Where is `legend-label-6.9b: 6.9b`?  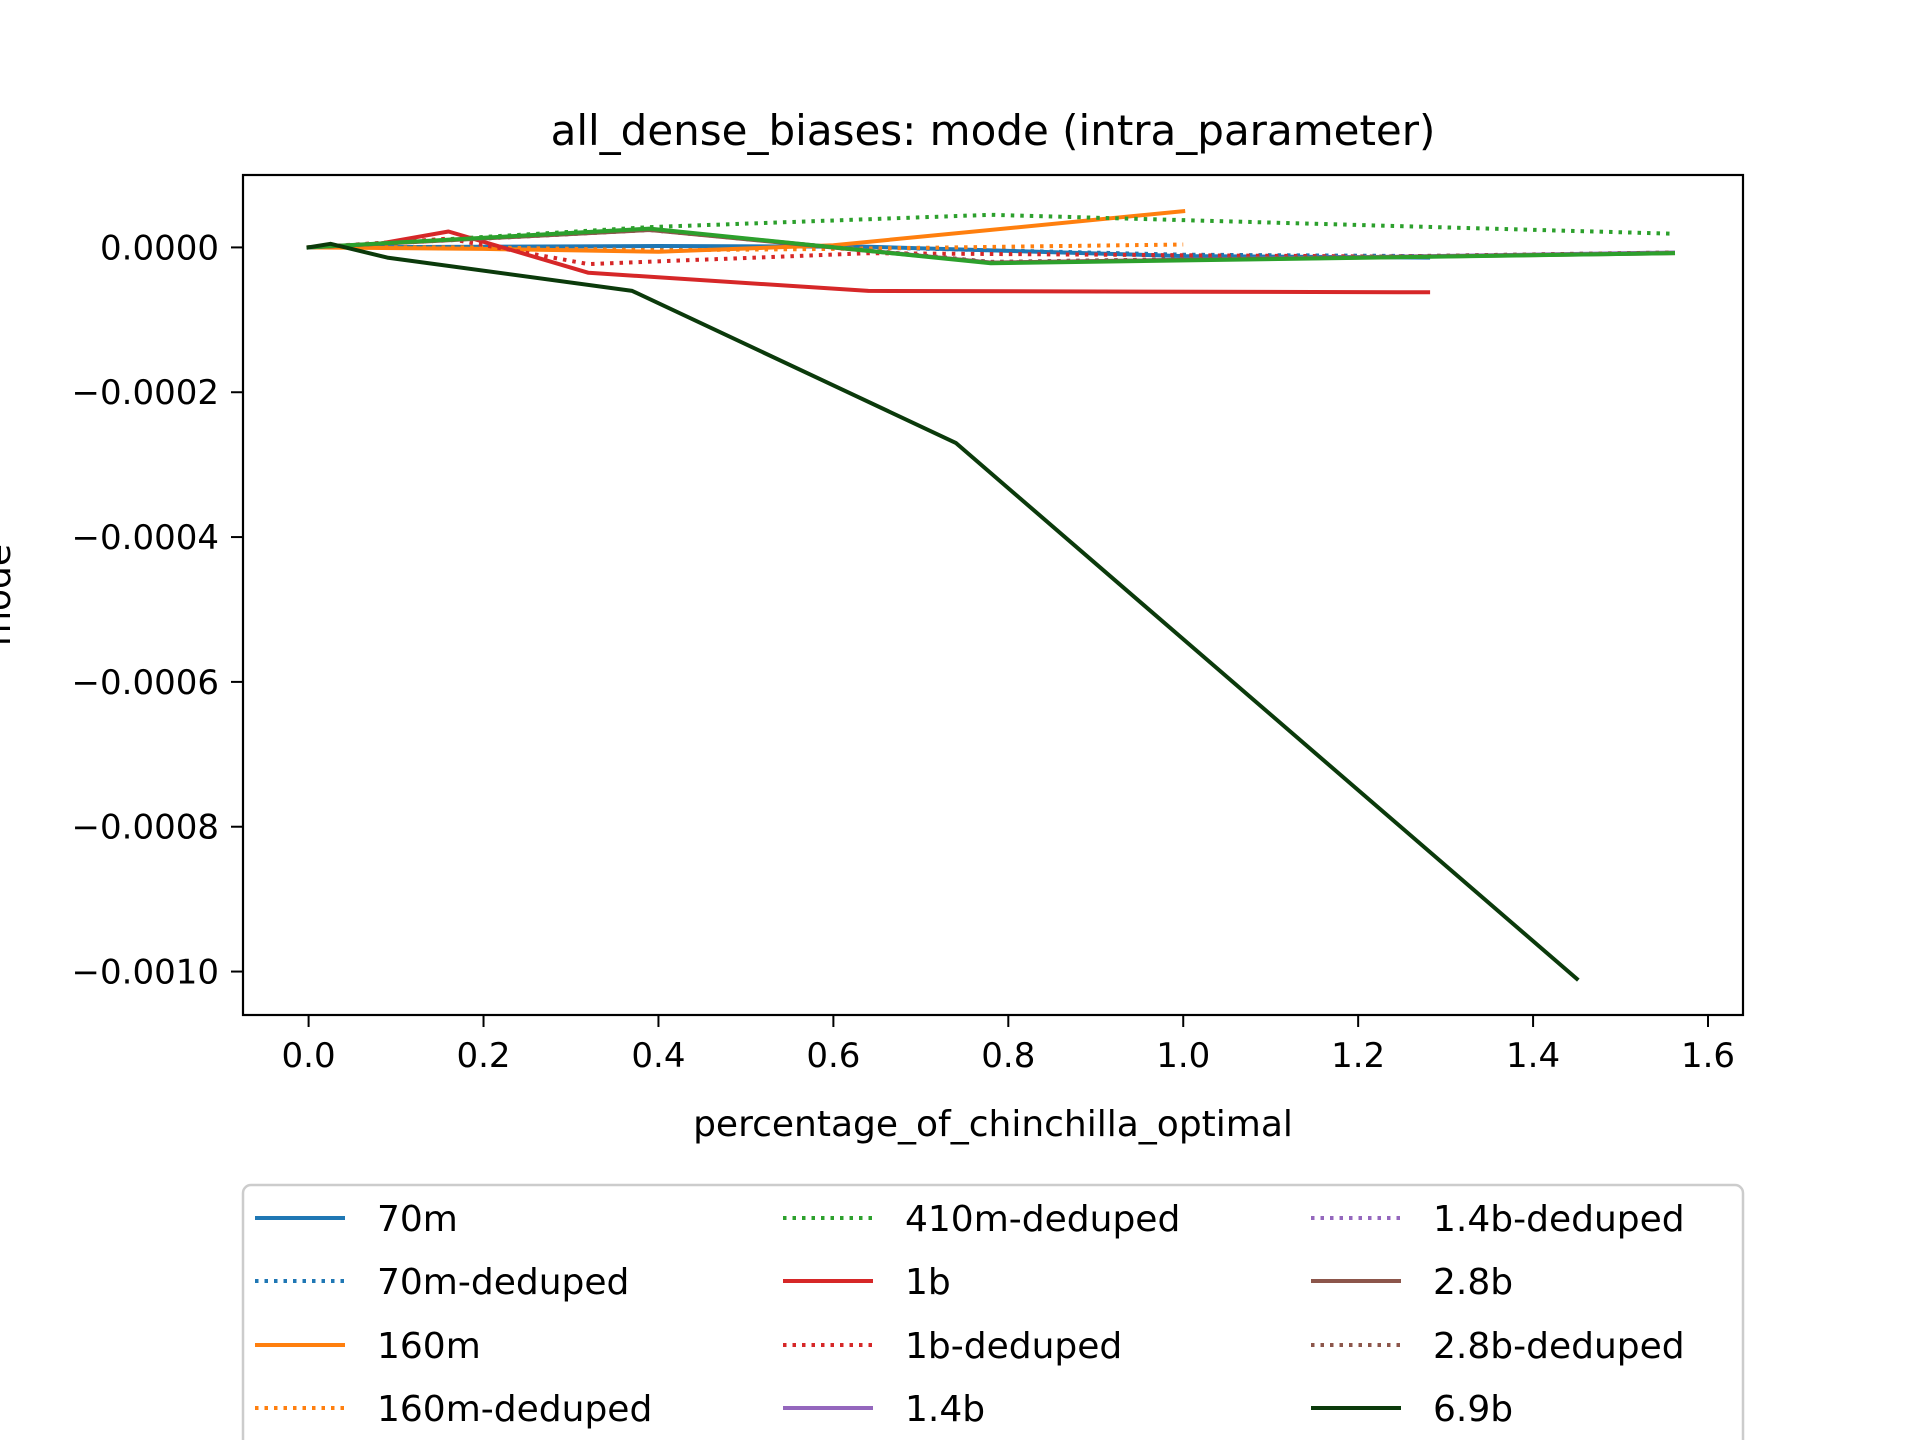 legend-label-6.9b: 6.9b is located at coordinates (1473, 1409).